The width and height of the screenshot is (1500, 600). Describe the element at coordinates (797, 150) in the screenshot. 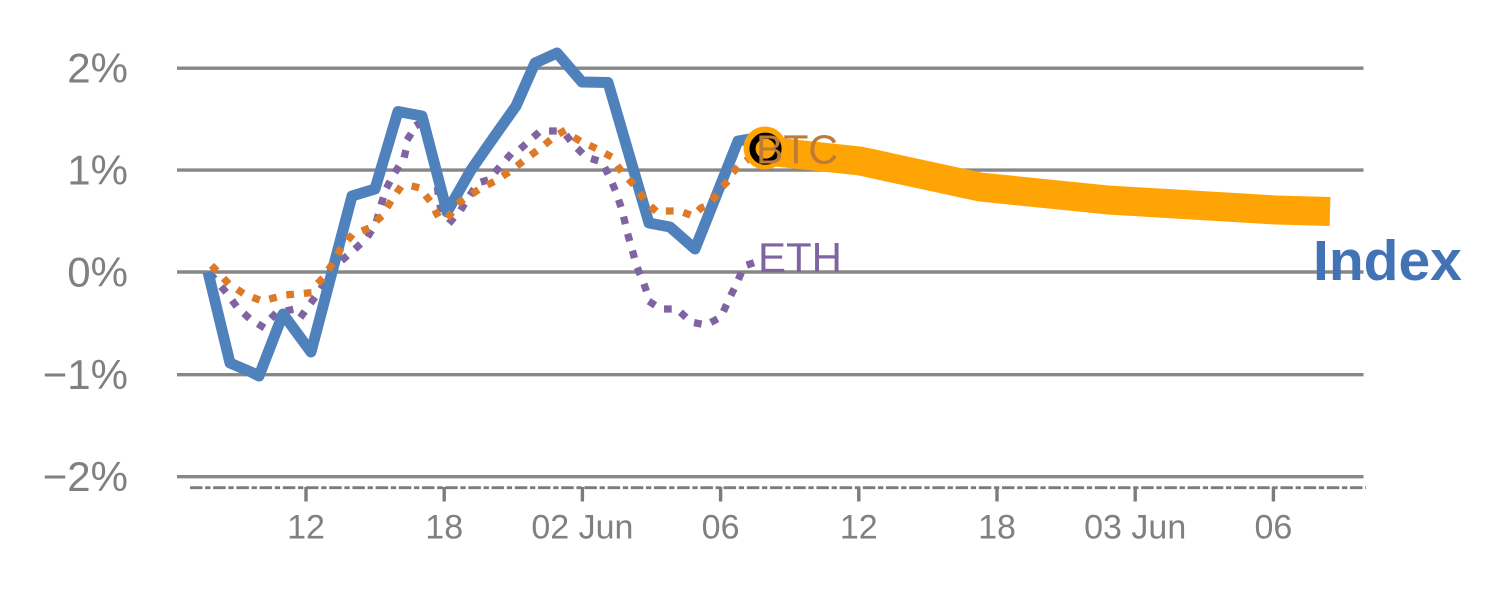

I see `svg-text: BTC` at that location.